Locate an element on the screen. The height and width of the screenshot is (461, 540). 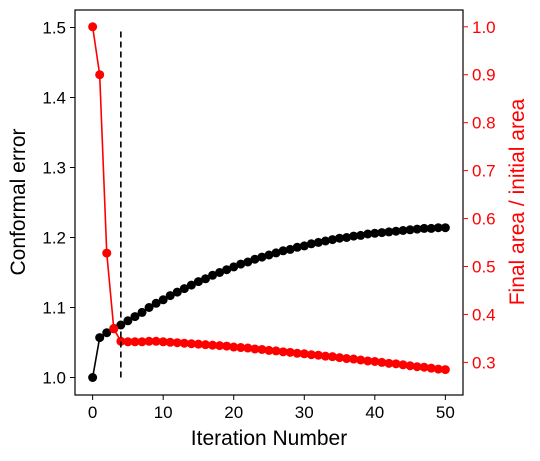
y-left-tick-label: 1.5 is located at coordinates (54, 28).